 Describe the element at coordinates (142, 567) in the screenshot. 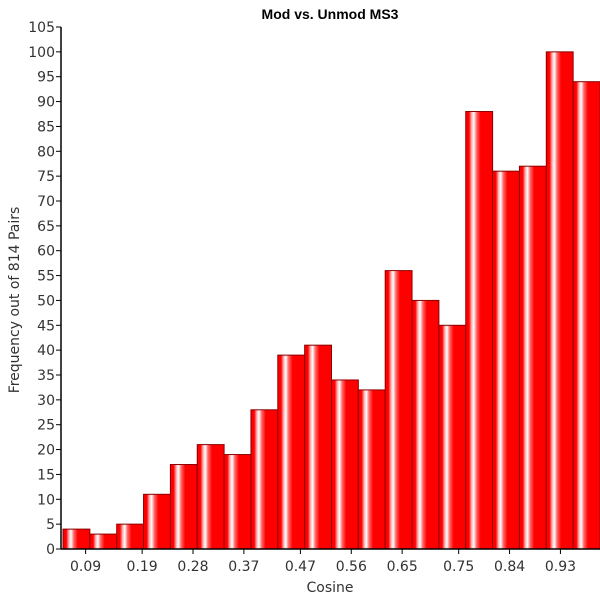

I see `x-tick-label: 0.19` at that location.